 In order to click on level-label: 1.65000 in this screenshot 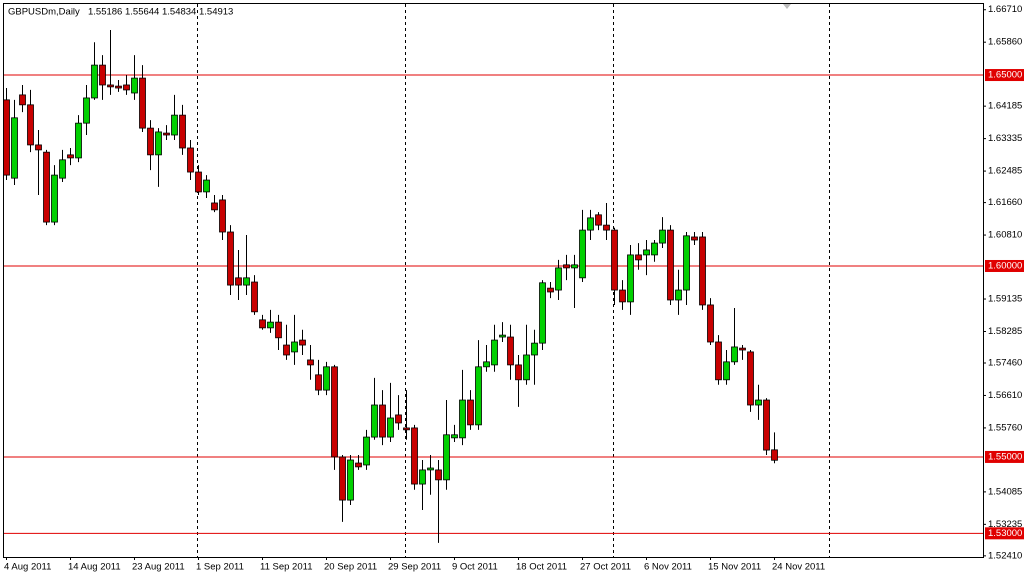, I will do `click(1005, 75)`.